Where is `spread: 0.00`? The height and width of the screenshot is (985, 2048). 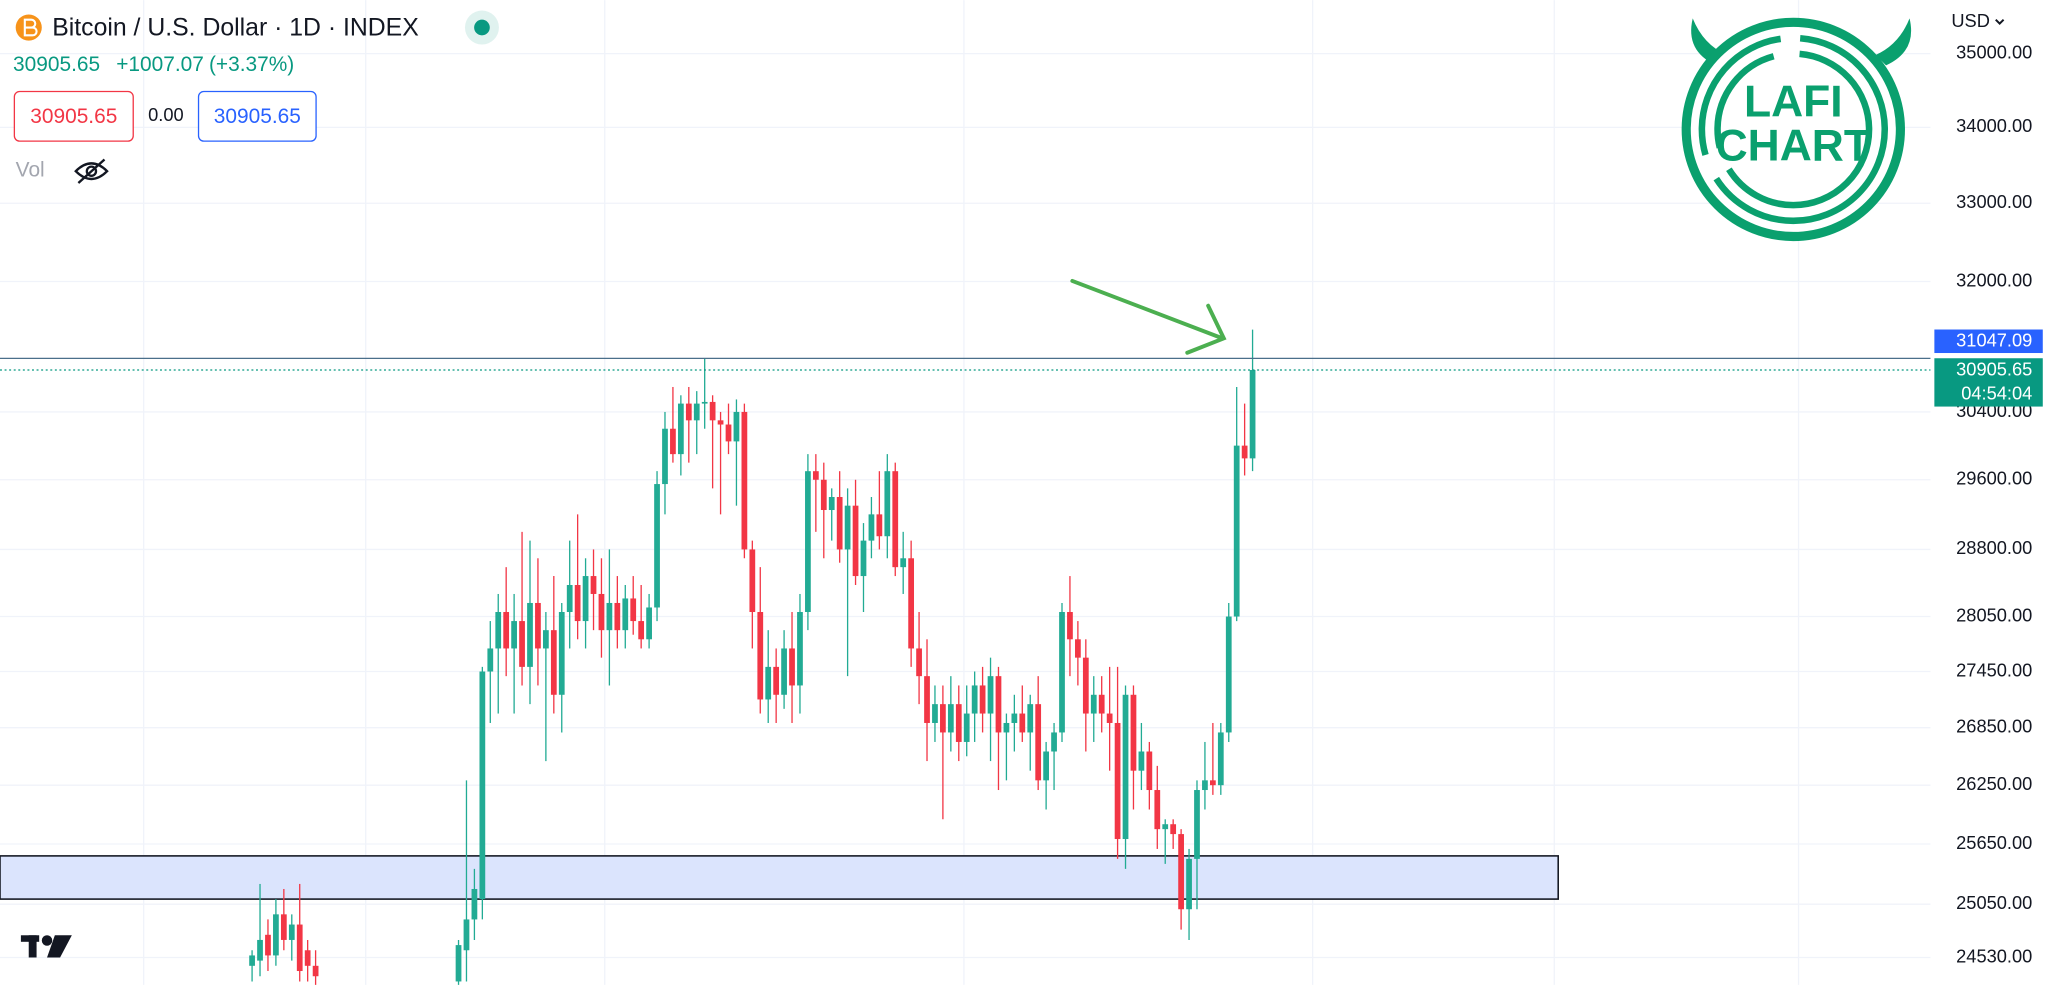
spread: 0.00 is located at coordinates (166, 114).